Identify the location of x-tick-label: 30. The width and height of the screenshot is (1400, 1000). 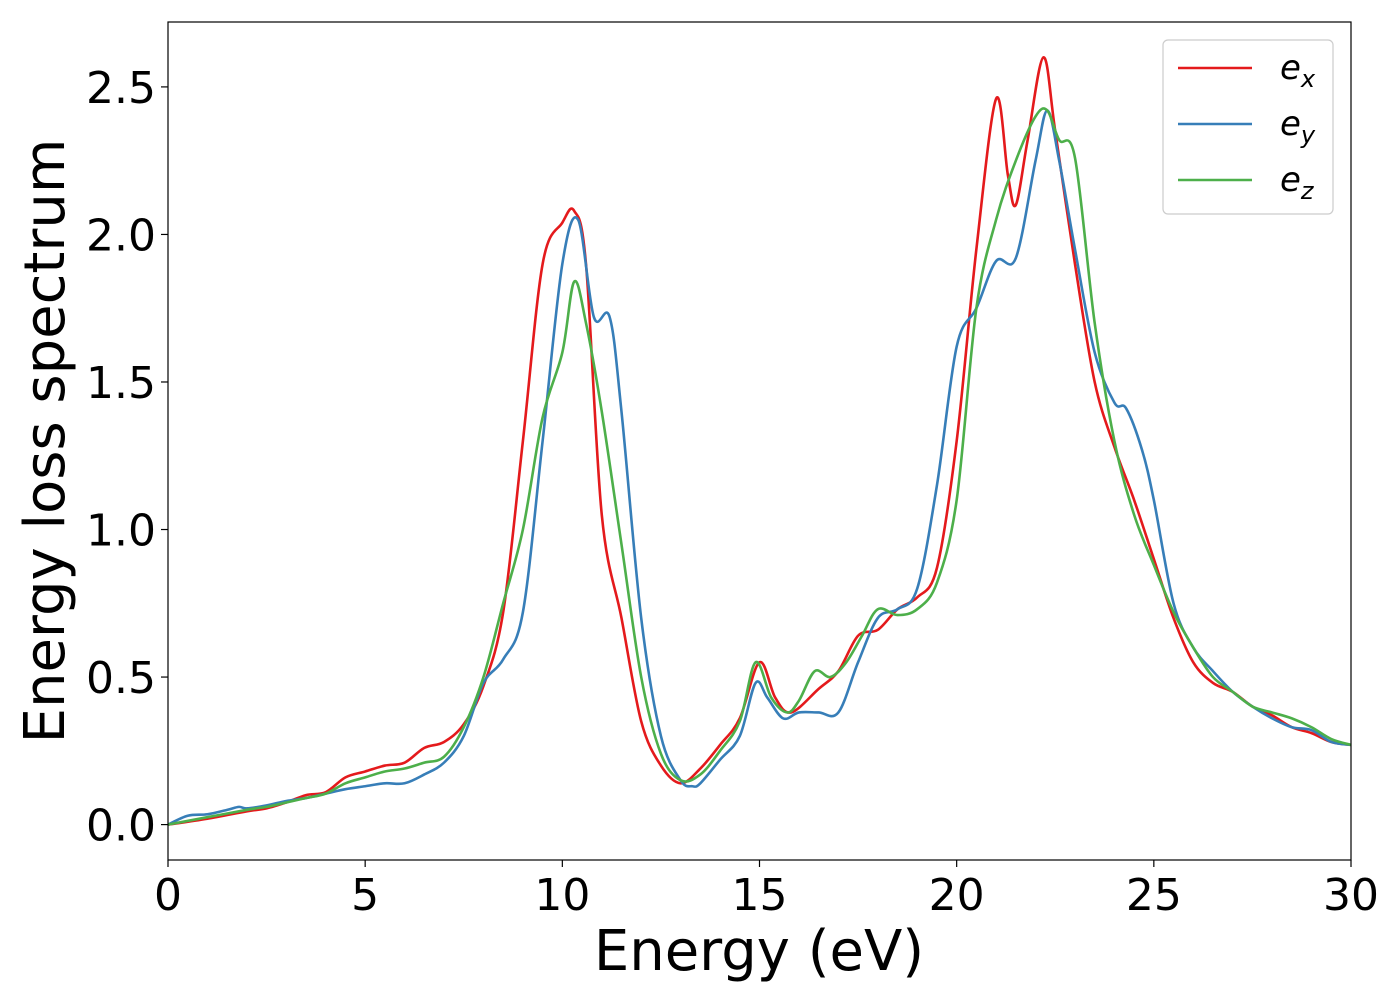
(1351, 895).